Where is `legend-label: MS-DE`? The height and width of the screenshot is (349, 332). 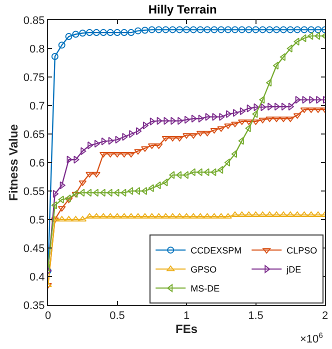 legend-label: MS-DE is located at coordinates (205, 289).